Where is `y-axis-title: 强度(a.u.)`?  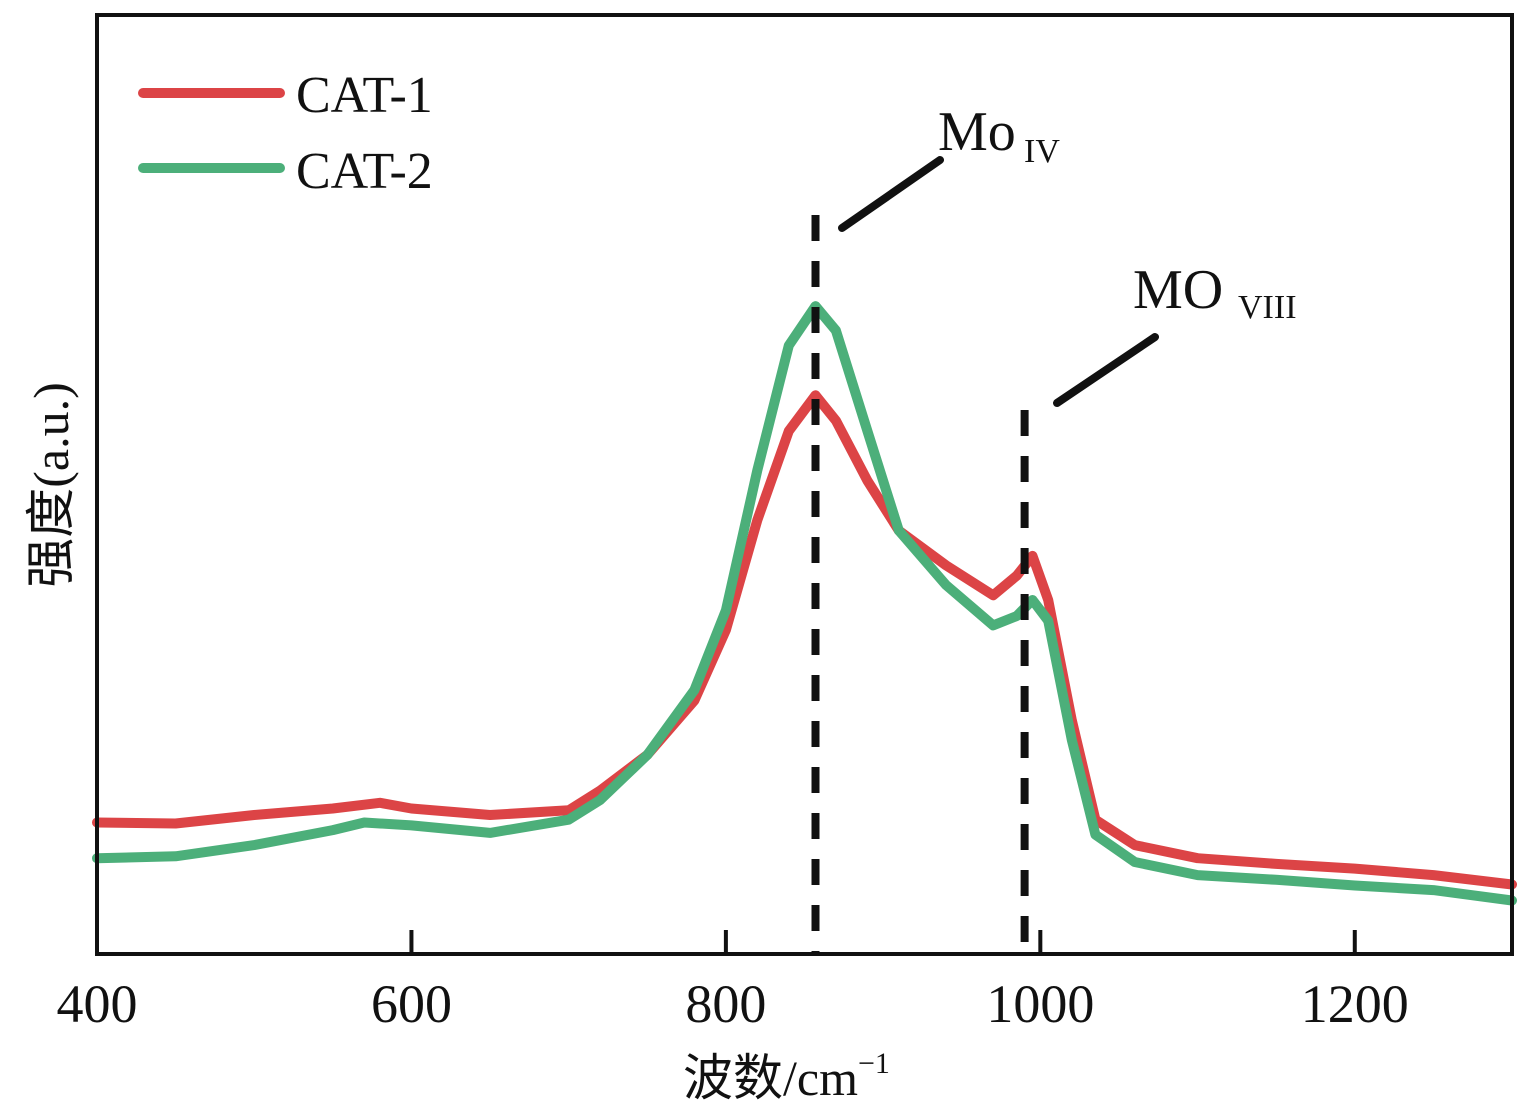 y-axis-title: 强度(a.u.) is located at coordinates (51, 485).